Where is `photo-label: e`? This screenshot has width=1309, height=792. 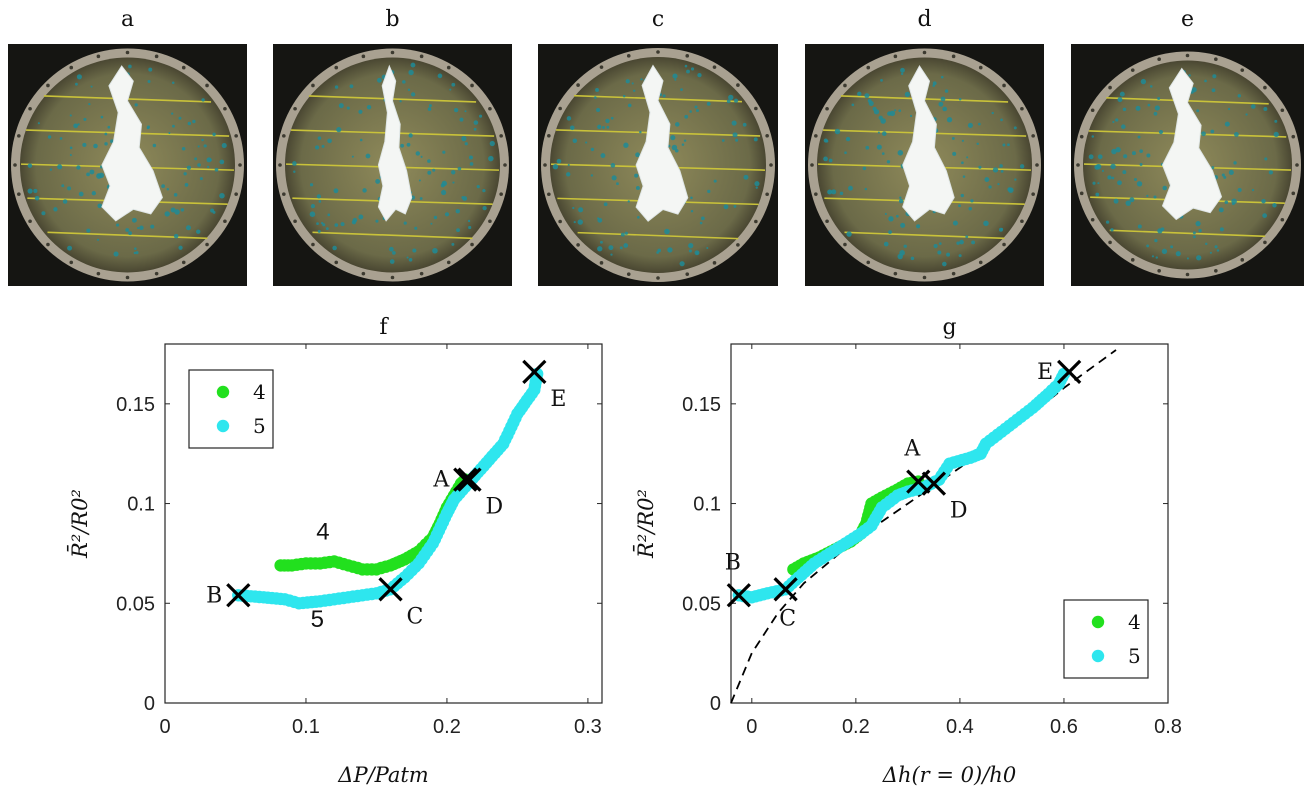
photo-label: e is located at coordinates (1187, 19).